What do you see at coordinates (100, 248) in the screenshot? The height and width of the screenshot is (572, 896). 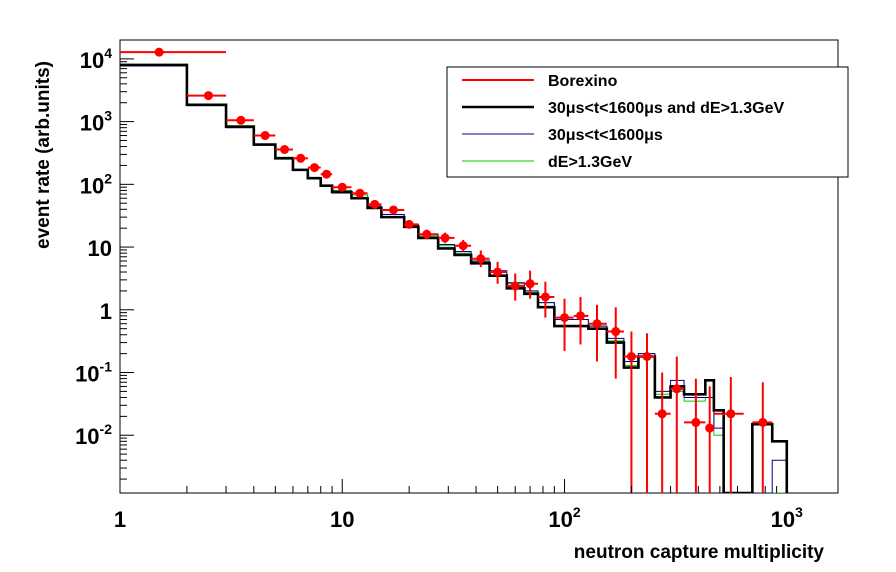 I see `y-tick-label: 10` at bounding box center [100, 248].